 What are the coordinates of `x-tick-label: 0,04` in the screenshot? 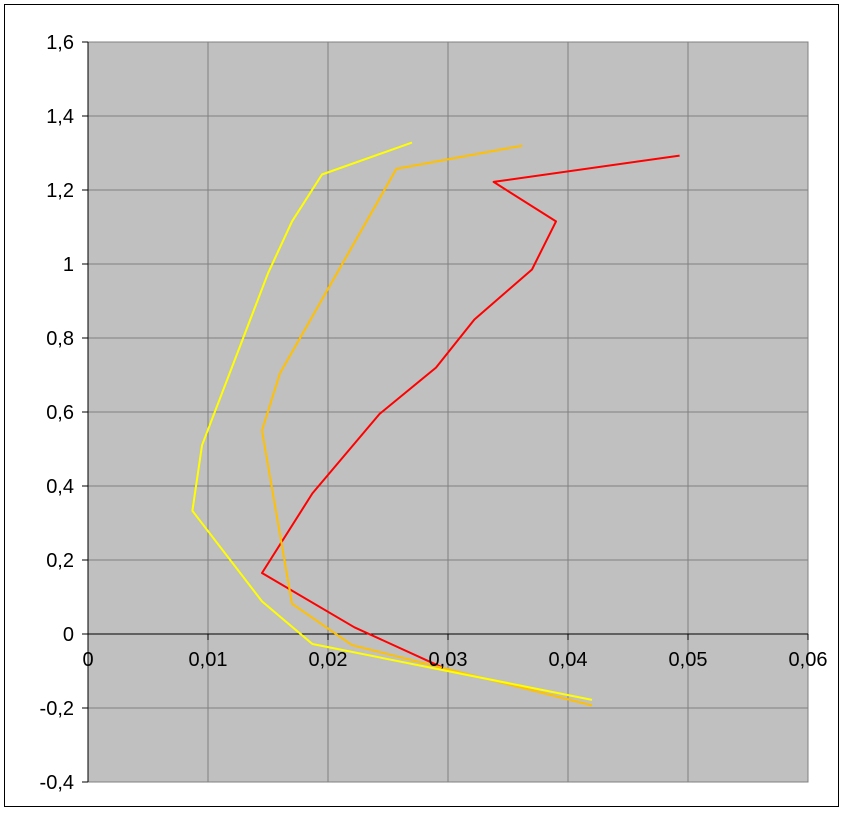 It's located at (568, 660).